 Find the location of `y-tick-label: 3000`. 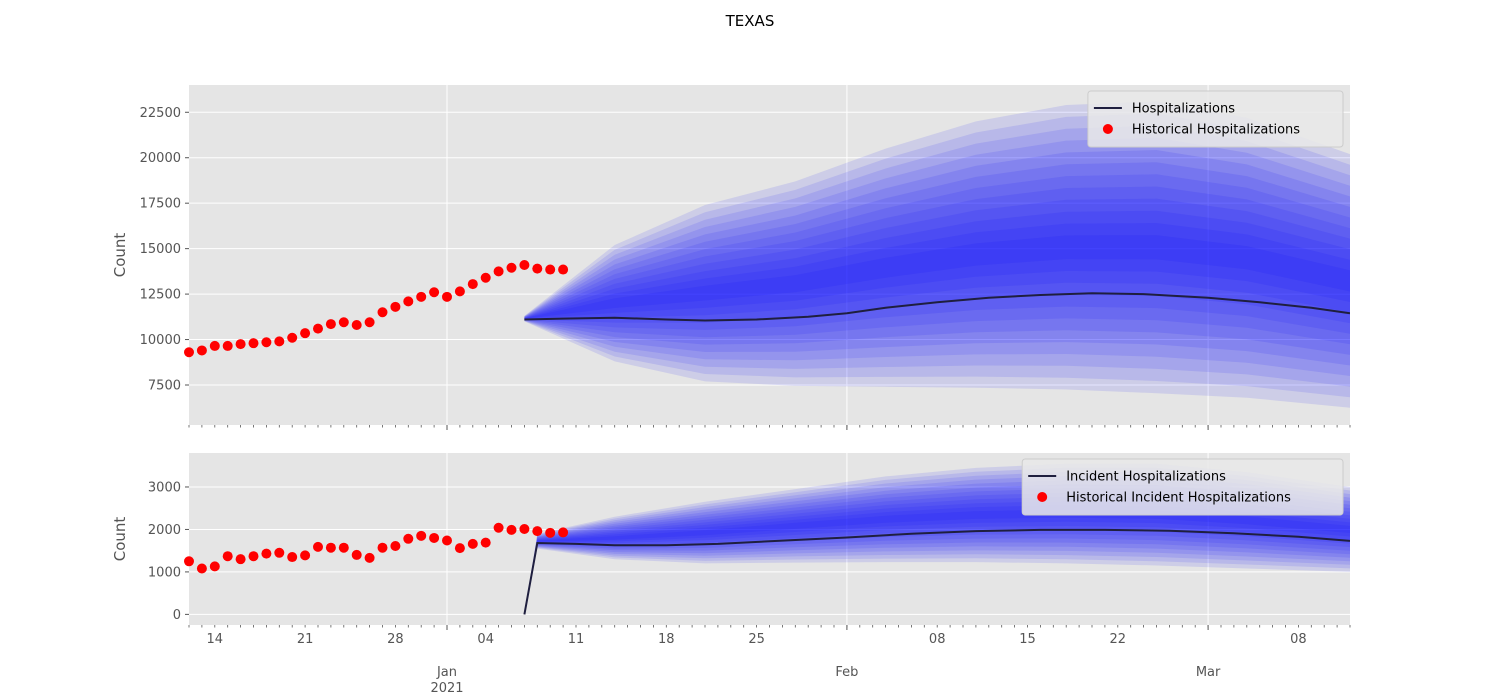

y-tick-label: 3000 is located at coordinates (164, 487).